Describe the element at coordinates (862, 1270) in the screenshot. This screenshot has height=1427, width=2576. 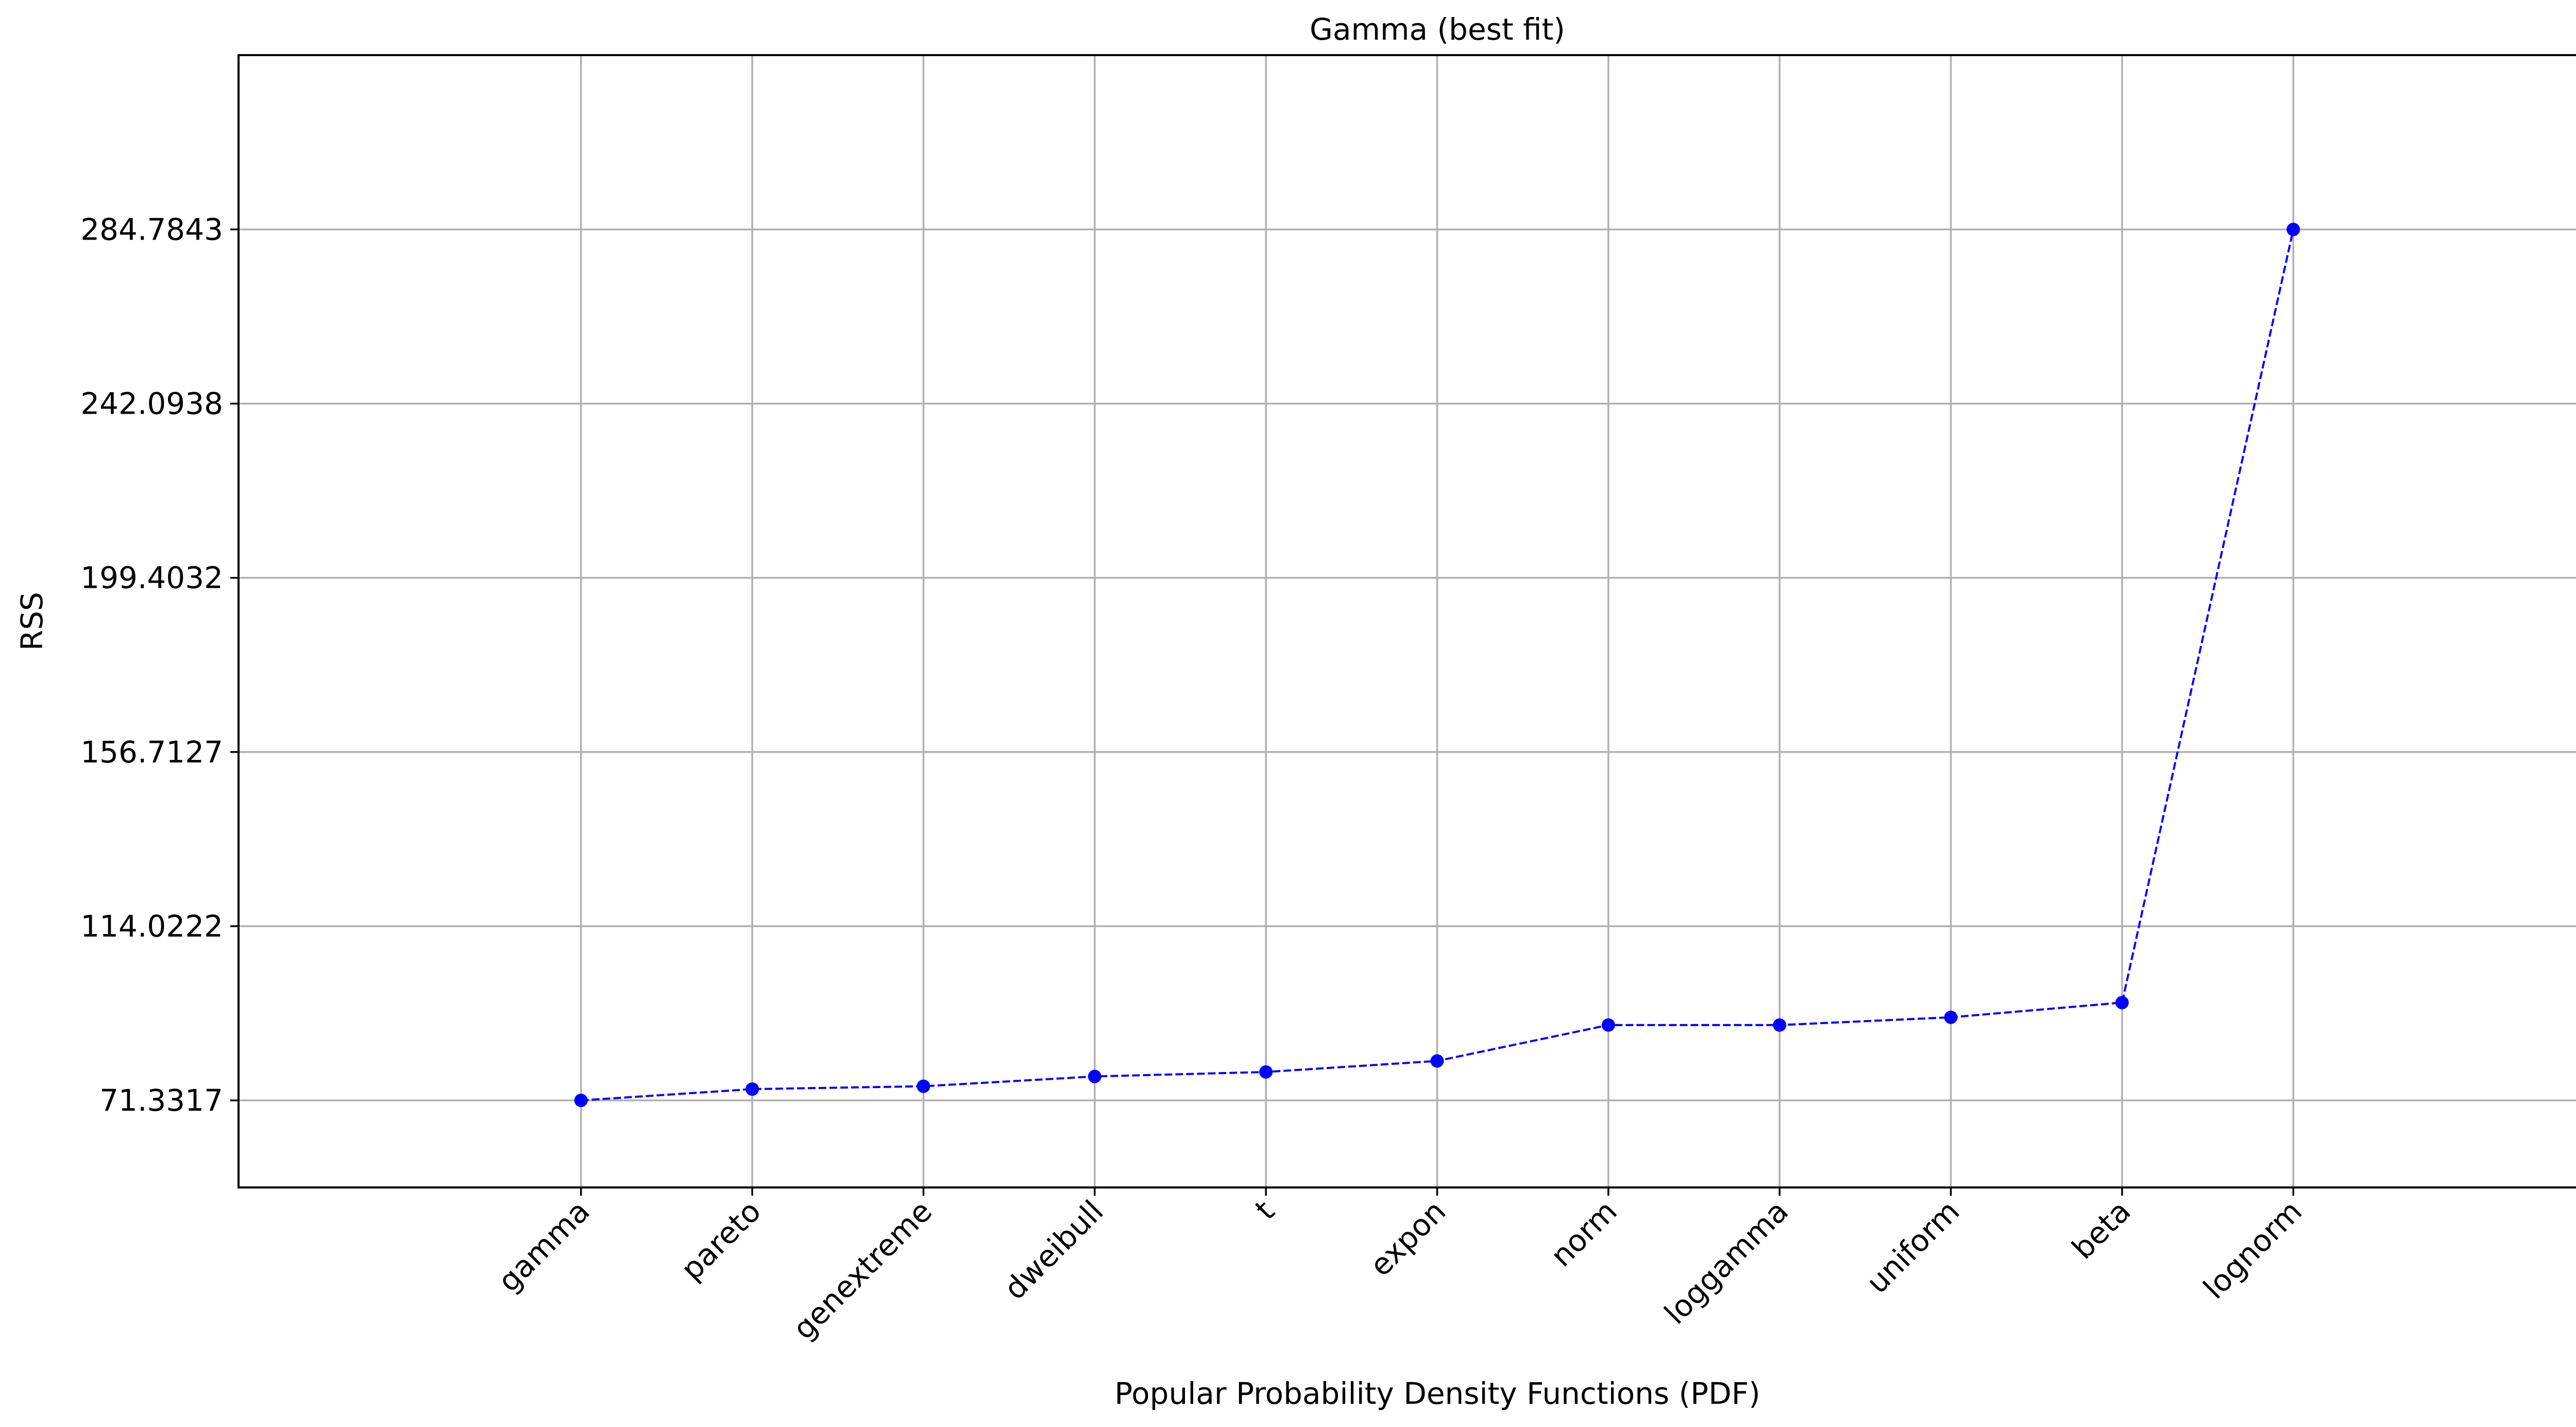
I see `x-tick-label: genextreme` at that location.